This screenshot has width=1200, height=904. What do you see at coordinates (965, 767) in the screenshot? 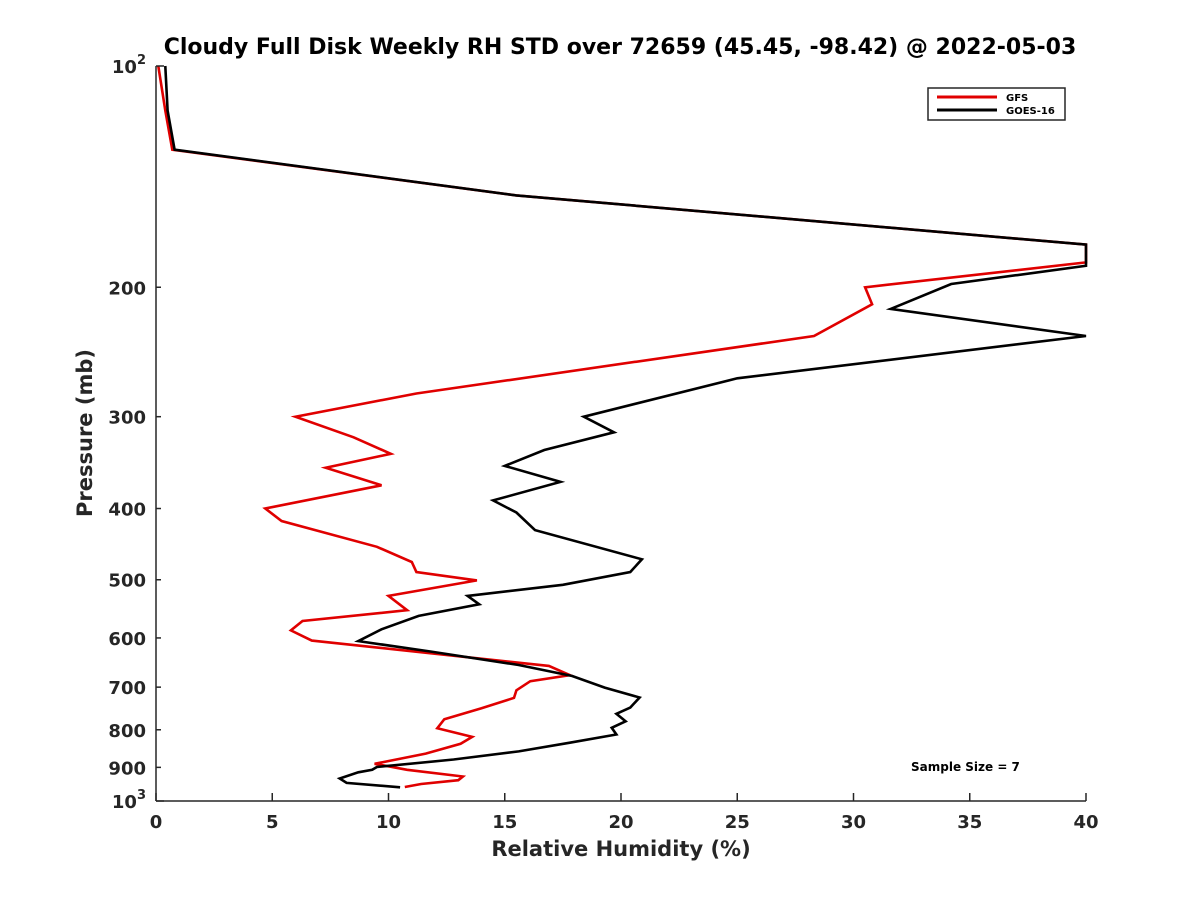
I see `sample-size-annotation: Sample Size = 7` at bounding box center [965, 767].